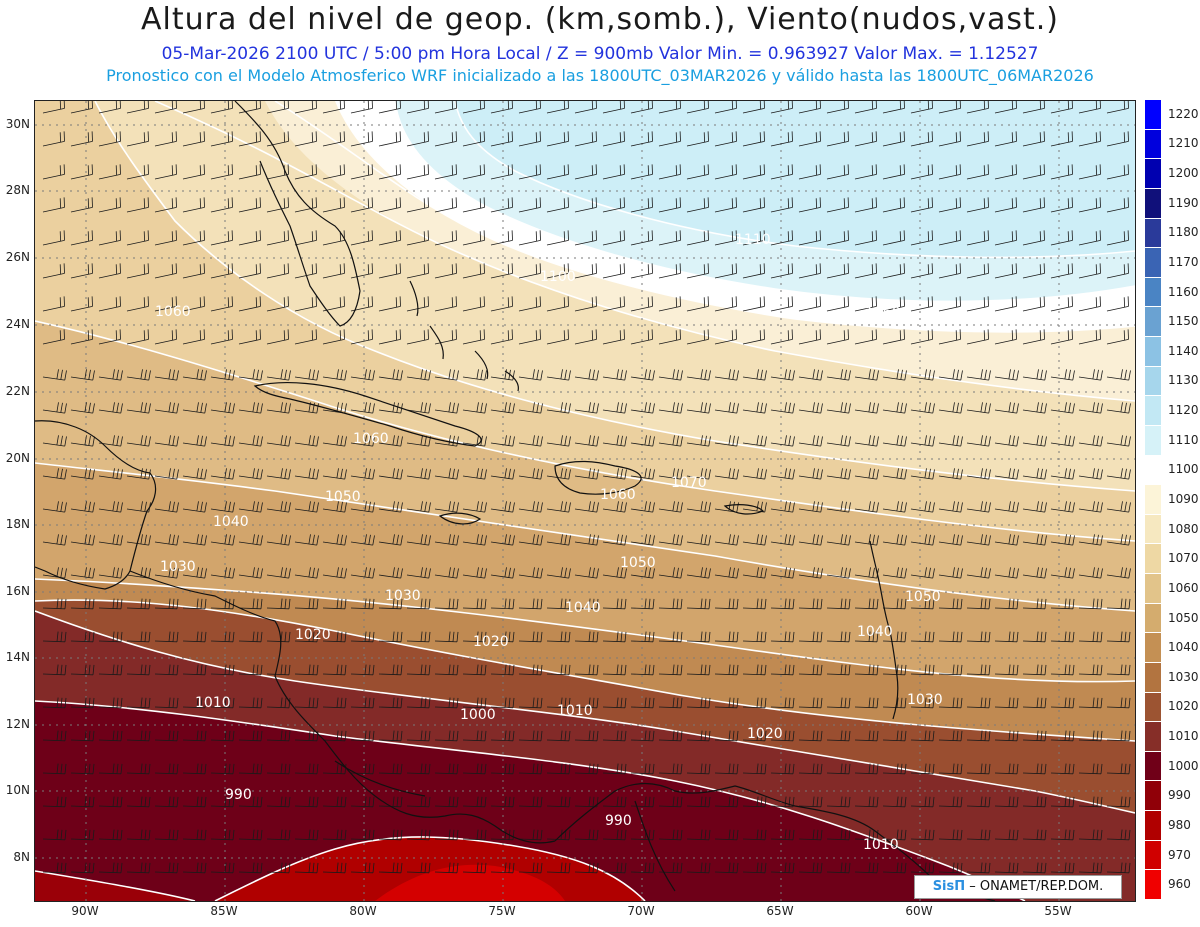  What do you see at coordinates (17, 458) in the screenshot?
I see `lat-label-20n: 20N` at bounding box center [17, 458].